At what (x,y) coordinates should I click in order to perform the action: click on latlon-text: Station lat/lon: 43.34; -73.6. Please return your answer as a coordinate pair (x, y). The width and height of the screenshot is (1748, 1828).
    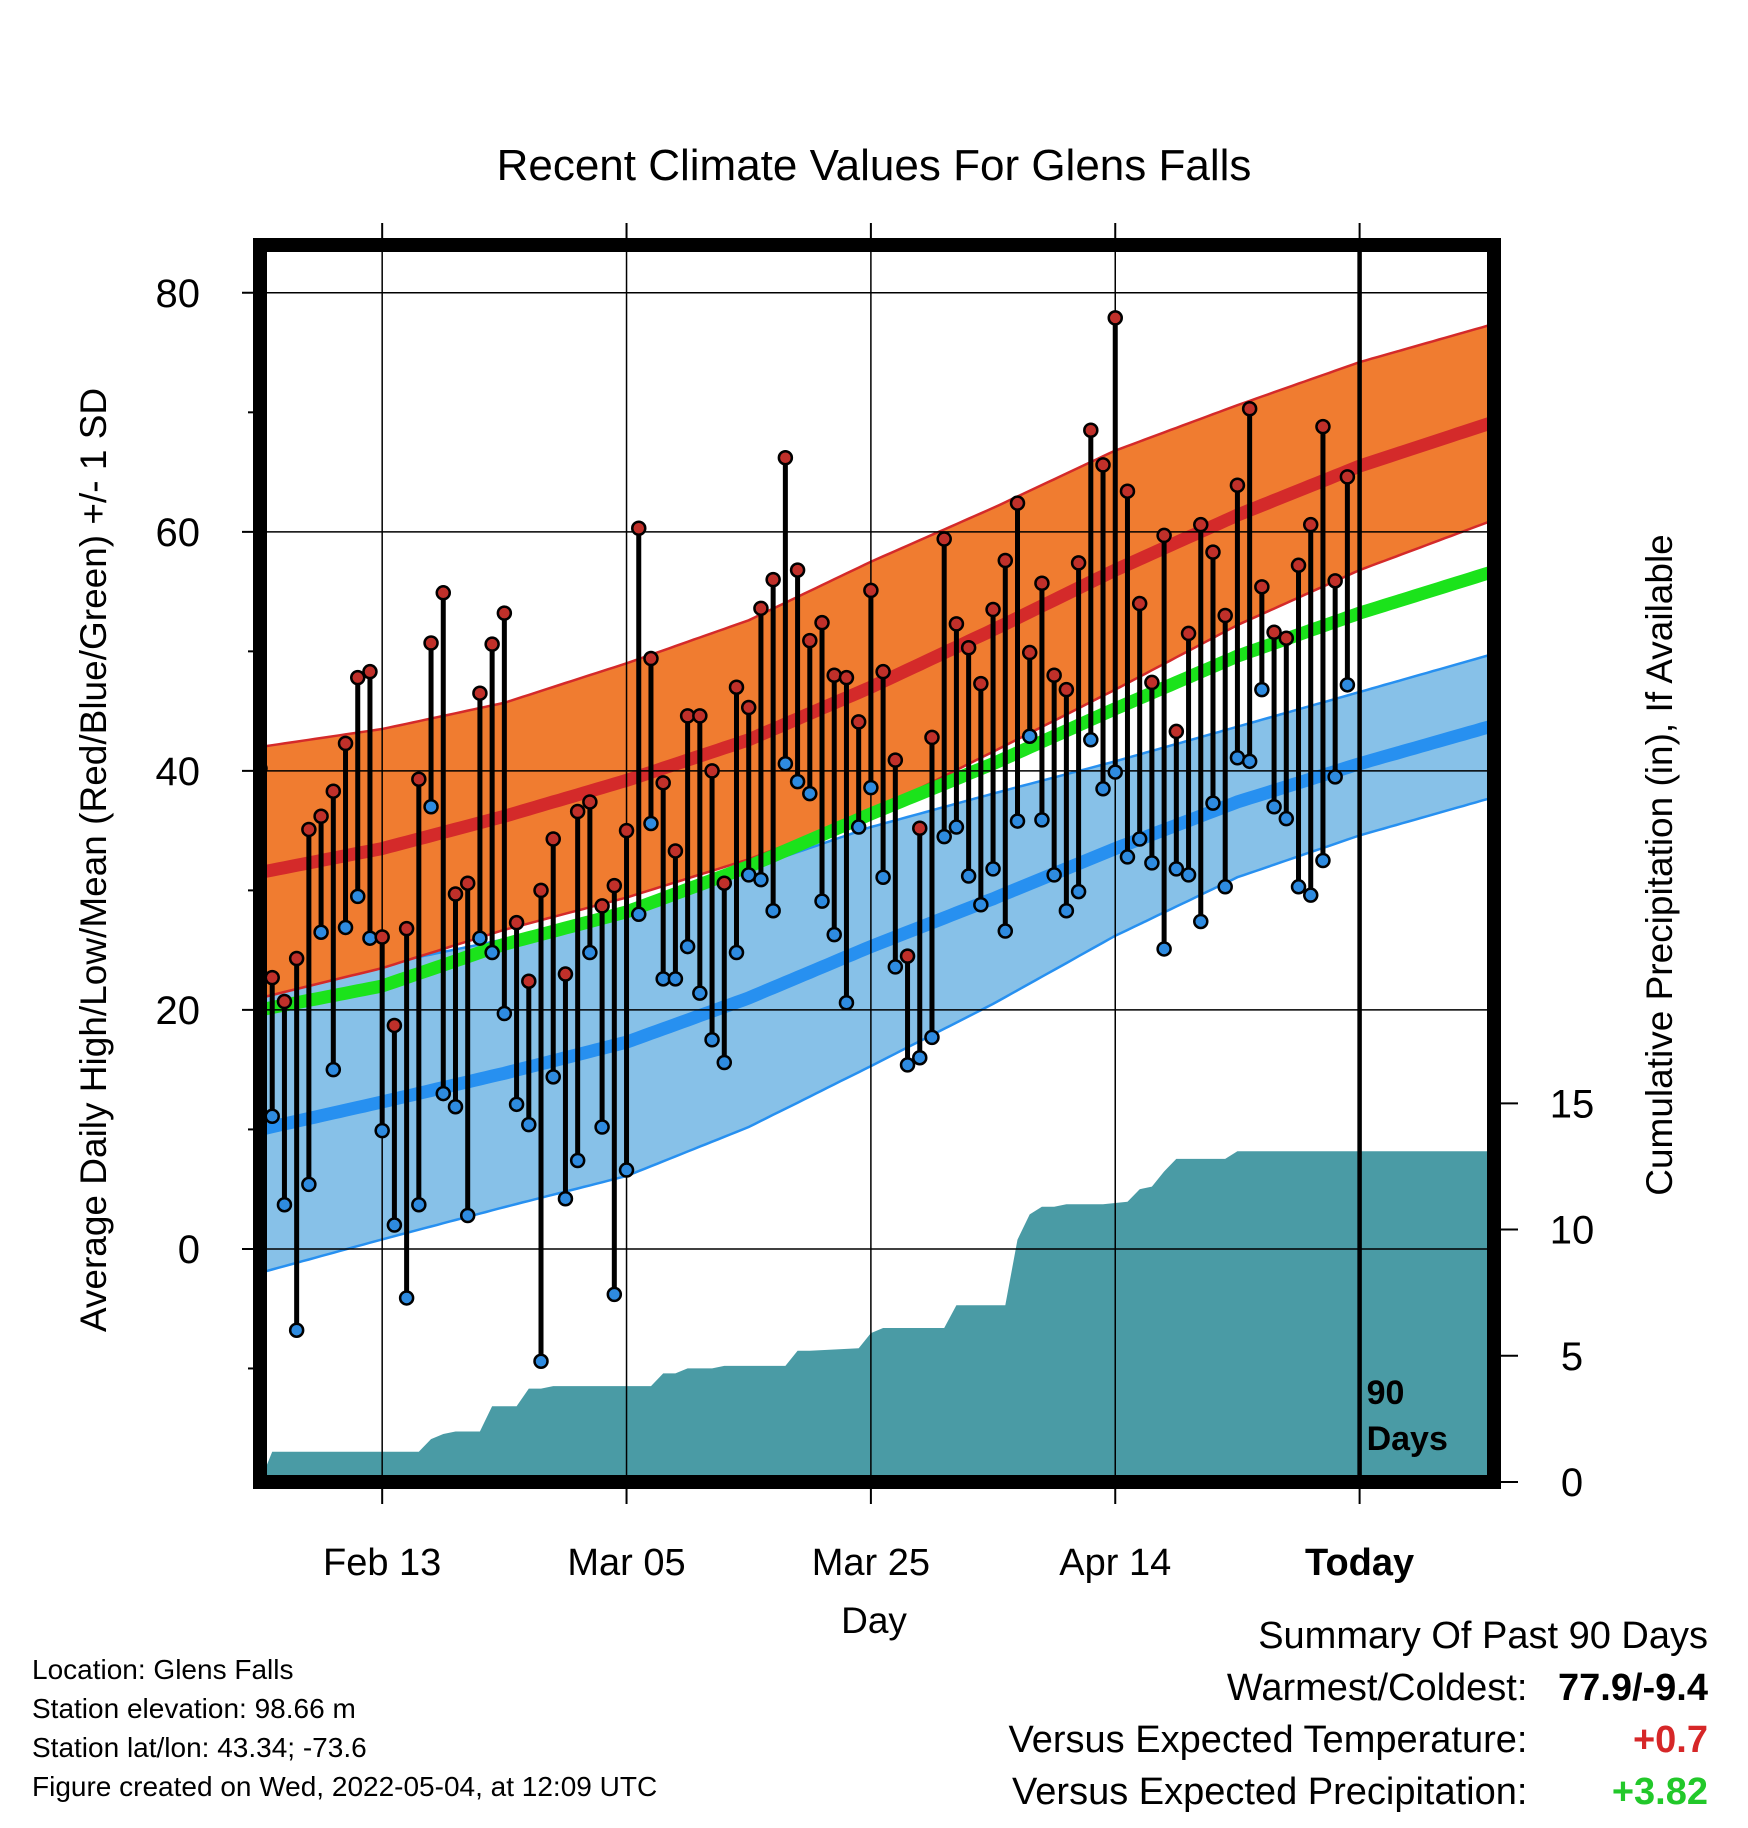
    Looking at the image, I should click on (199, 1747).